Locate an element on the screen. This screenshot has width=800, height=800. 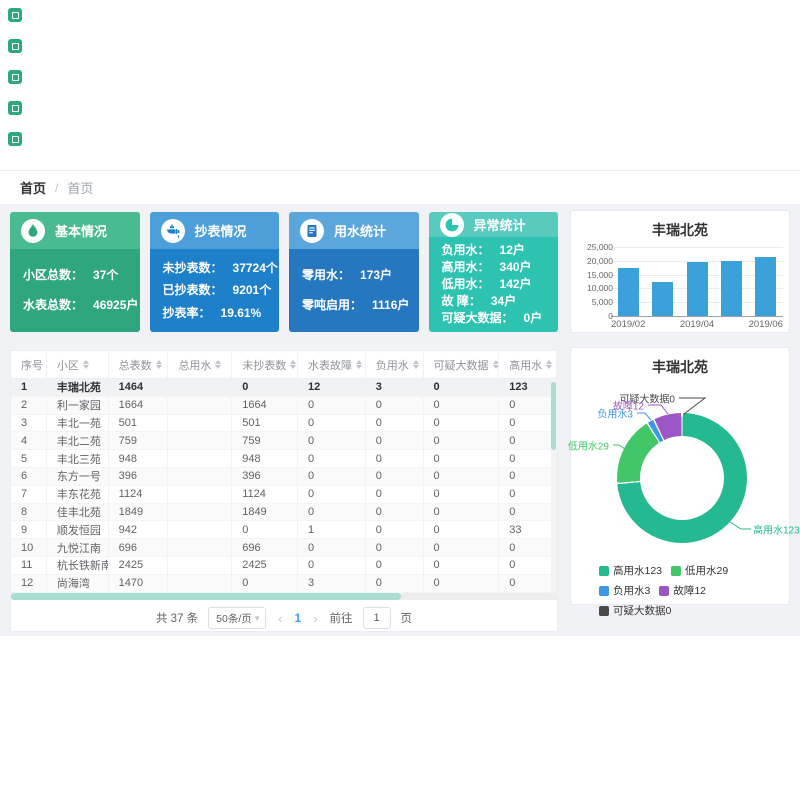
table-cell: 696 is located at coordinates (265, 547).